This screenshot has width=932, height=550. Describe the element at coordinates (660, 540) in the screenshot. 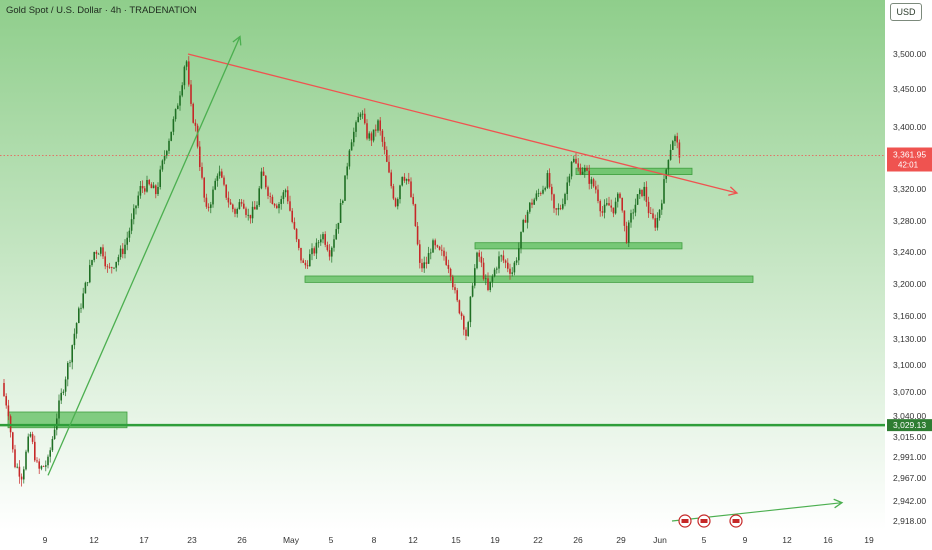

I see `x-tick-label: Jun` at that location.